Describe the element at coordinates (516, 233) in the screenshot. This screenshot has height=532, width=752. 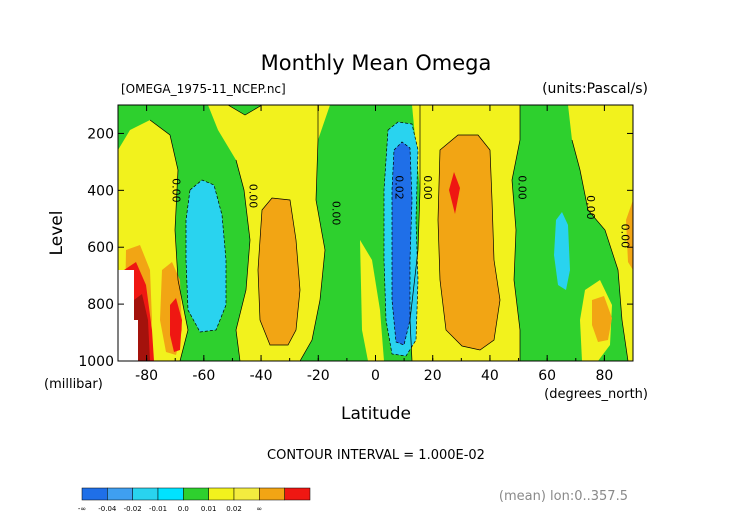
I see `contour-line-zero-f` at that location.